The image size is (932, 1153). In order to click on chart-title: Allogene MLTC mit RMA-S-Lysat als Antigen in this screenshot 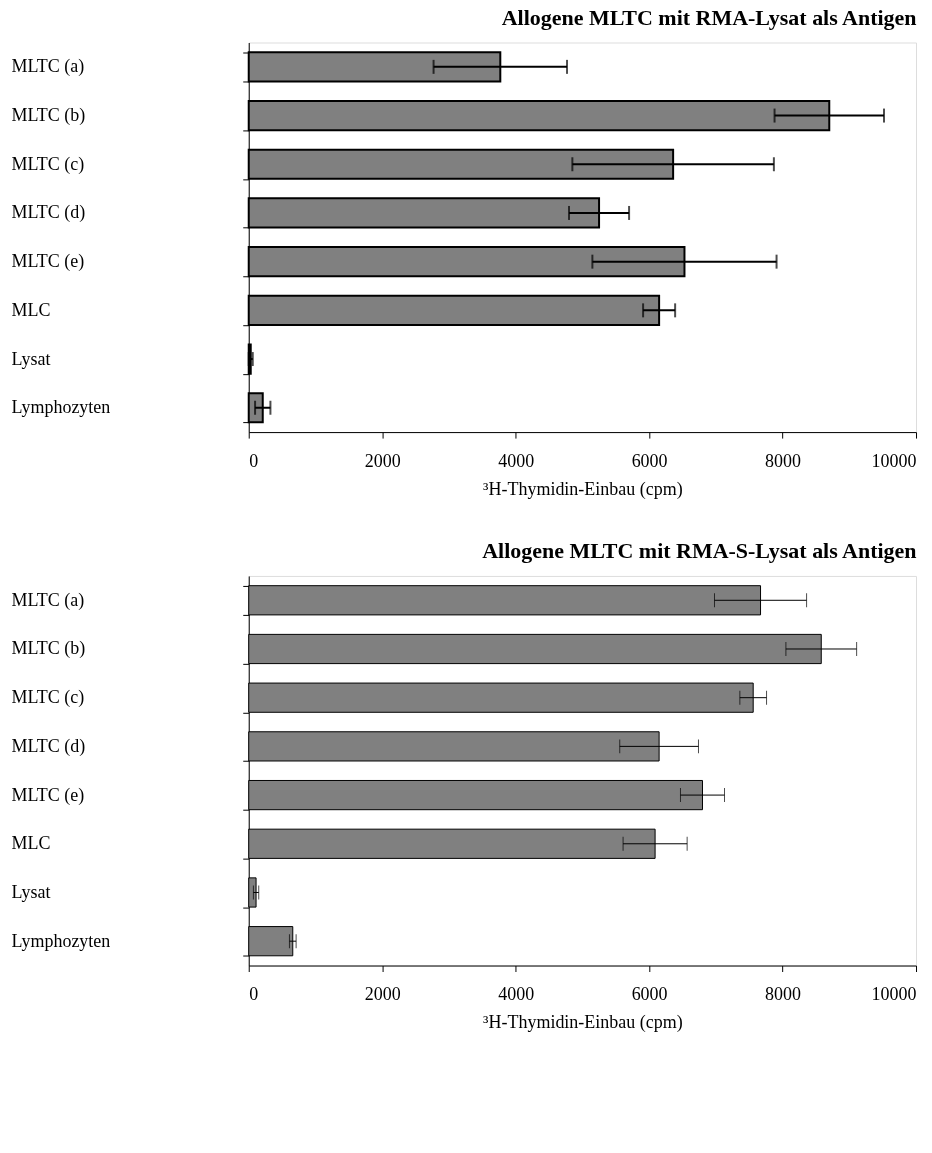, I will do `click(699, 550)`.